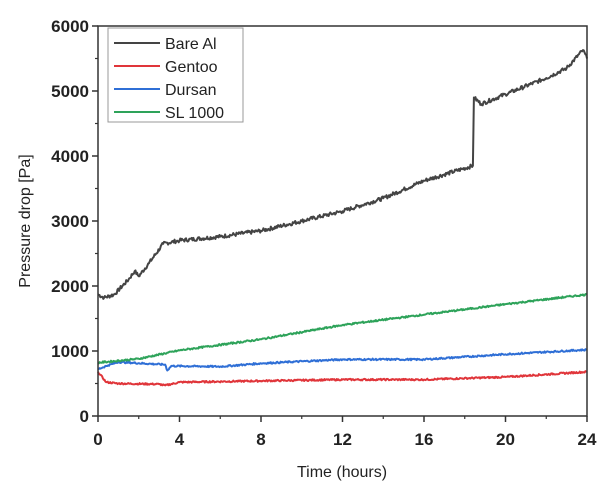 Image resolution: width=616 pixels, height=495 pixels. I want to click on legend-label: Bare Al, so click(191, 44).